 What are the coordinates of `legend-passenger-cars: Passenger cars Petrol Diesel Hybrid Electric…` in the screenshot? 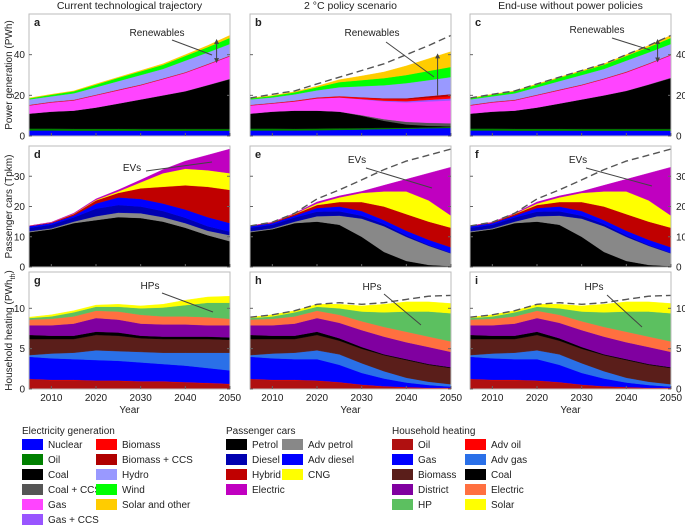 It's located at (290, 461).